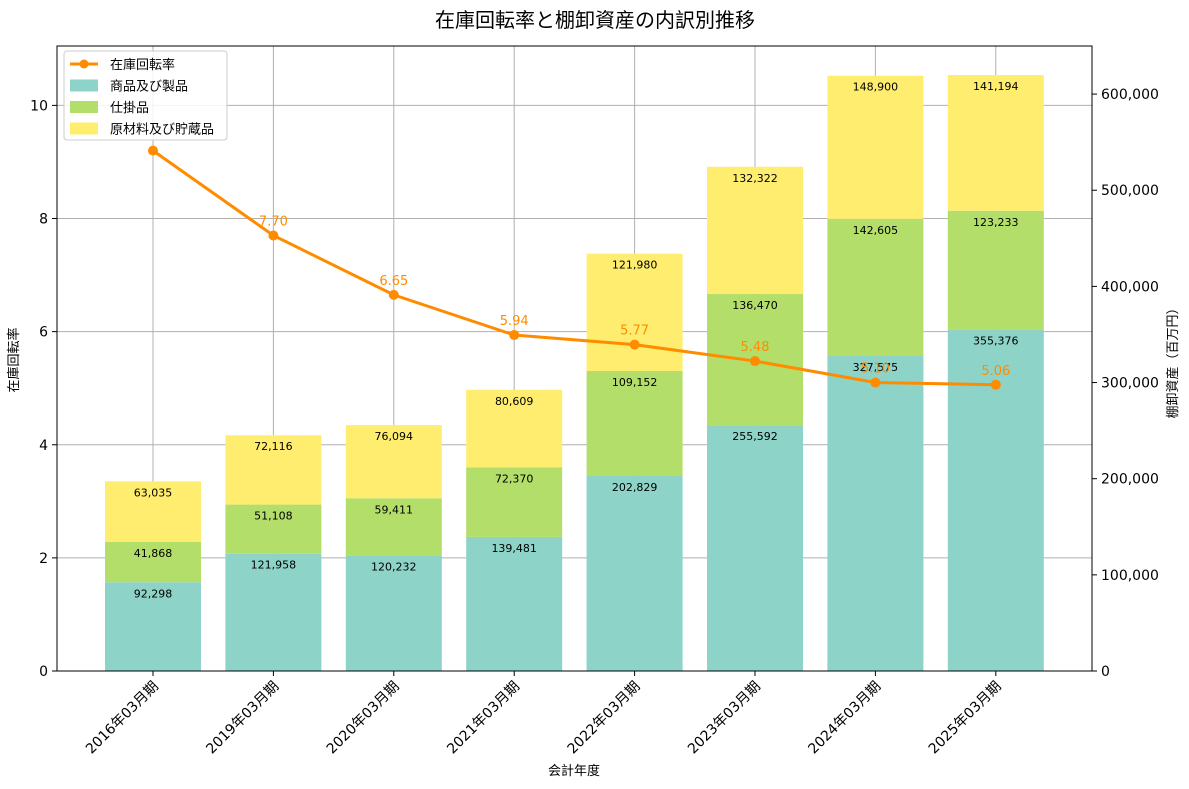 The height and width of the screenshot is (789, 1189). I want to click on bar-value-label: 80,609, so click(514, 401).